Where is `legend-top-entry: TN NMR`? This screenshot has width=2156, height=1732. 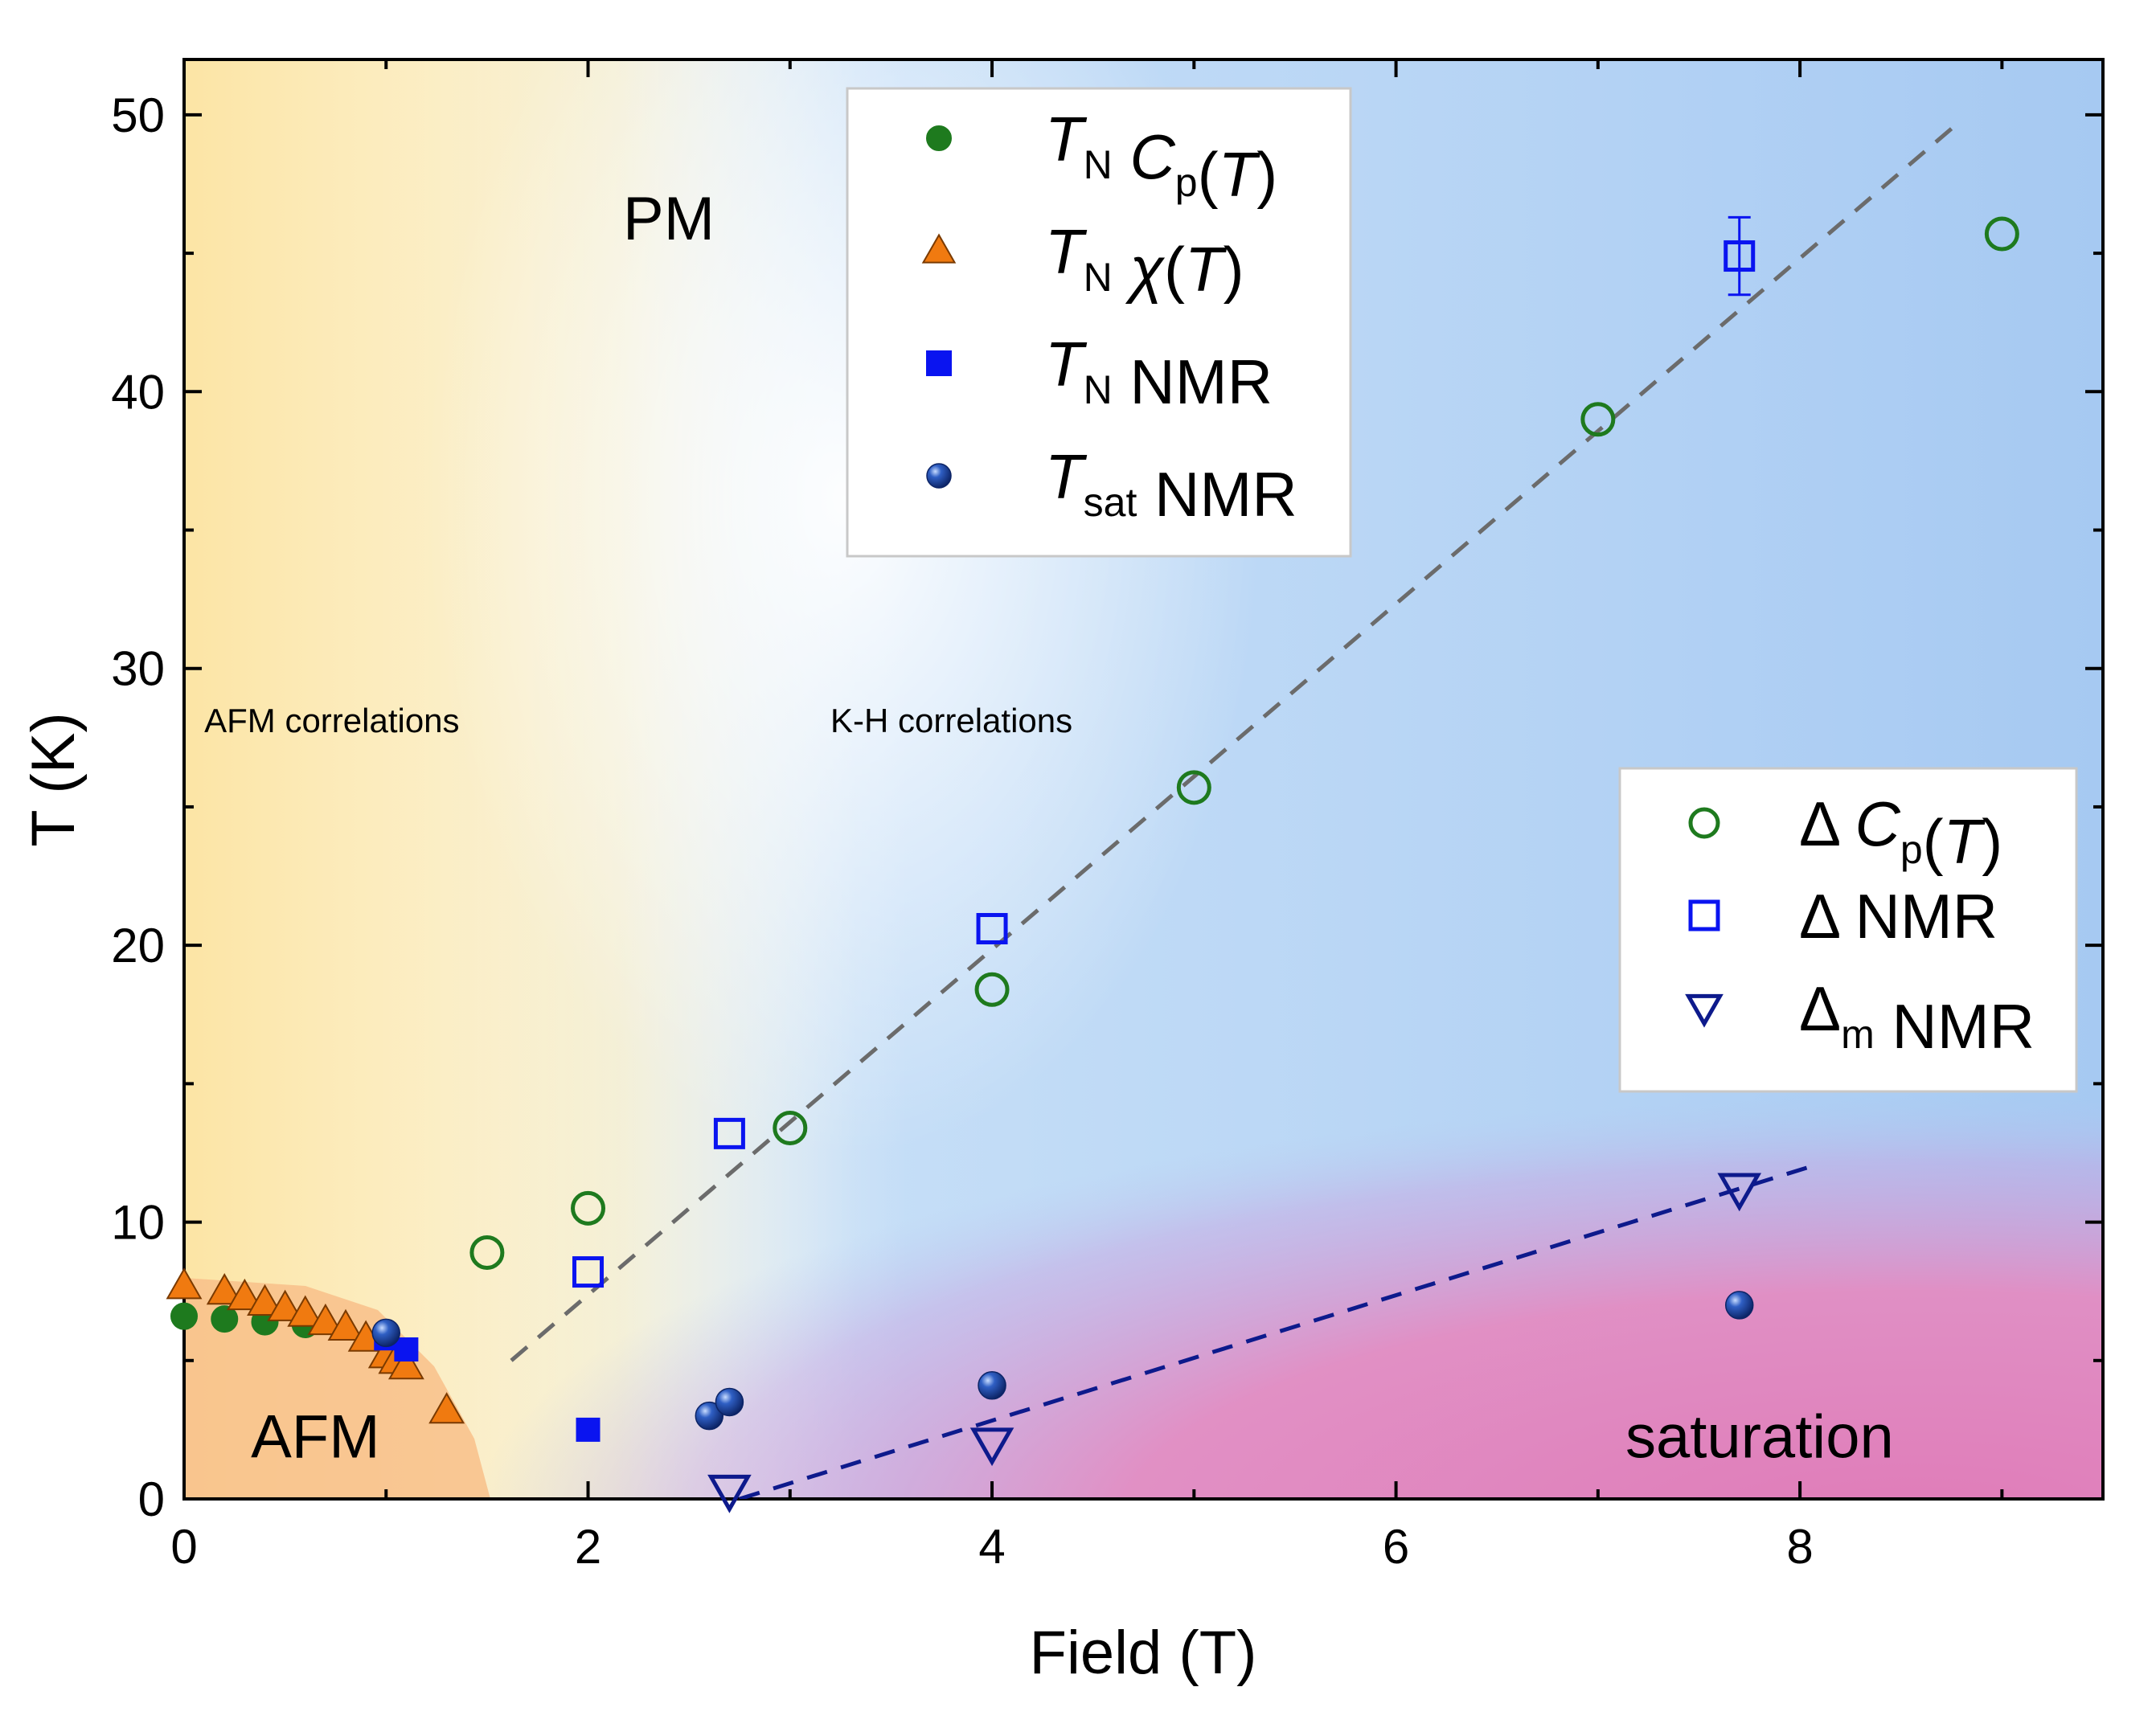 legend-top-entry: TN NMR is located at coordinates (1099, 373).